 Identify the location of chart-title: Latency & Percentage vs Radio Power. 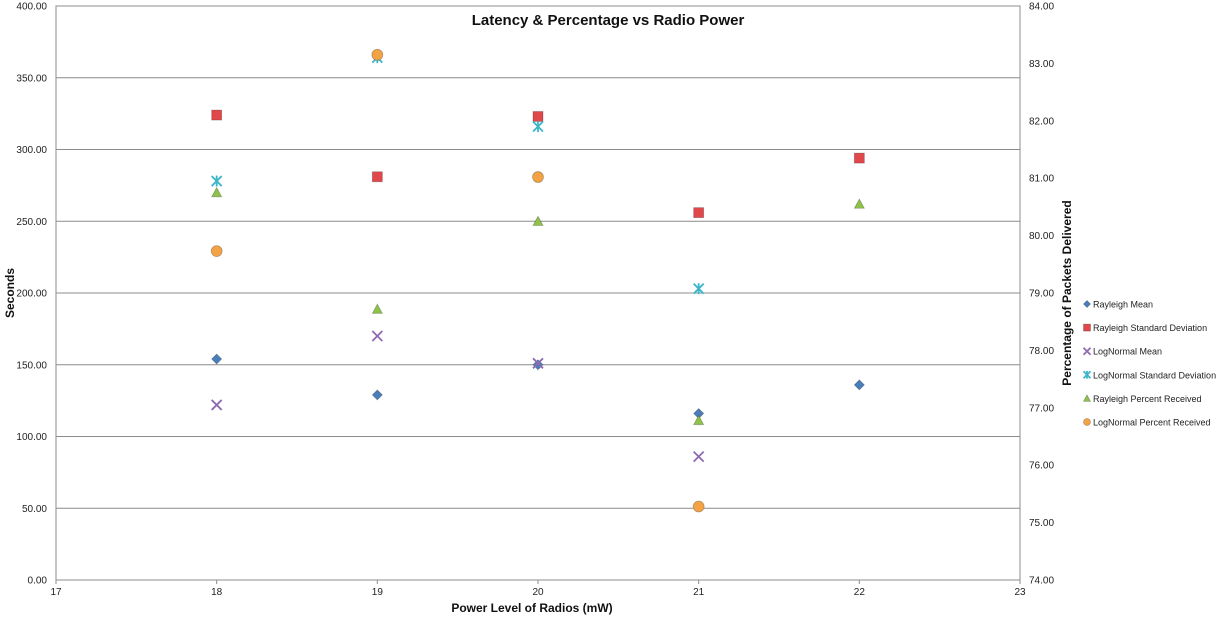
(608, 20).